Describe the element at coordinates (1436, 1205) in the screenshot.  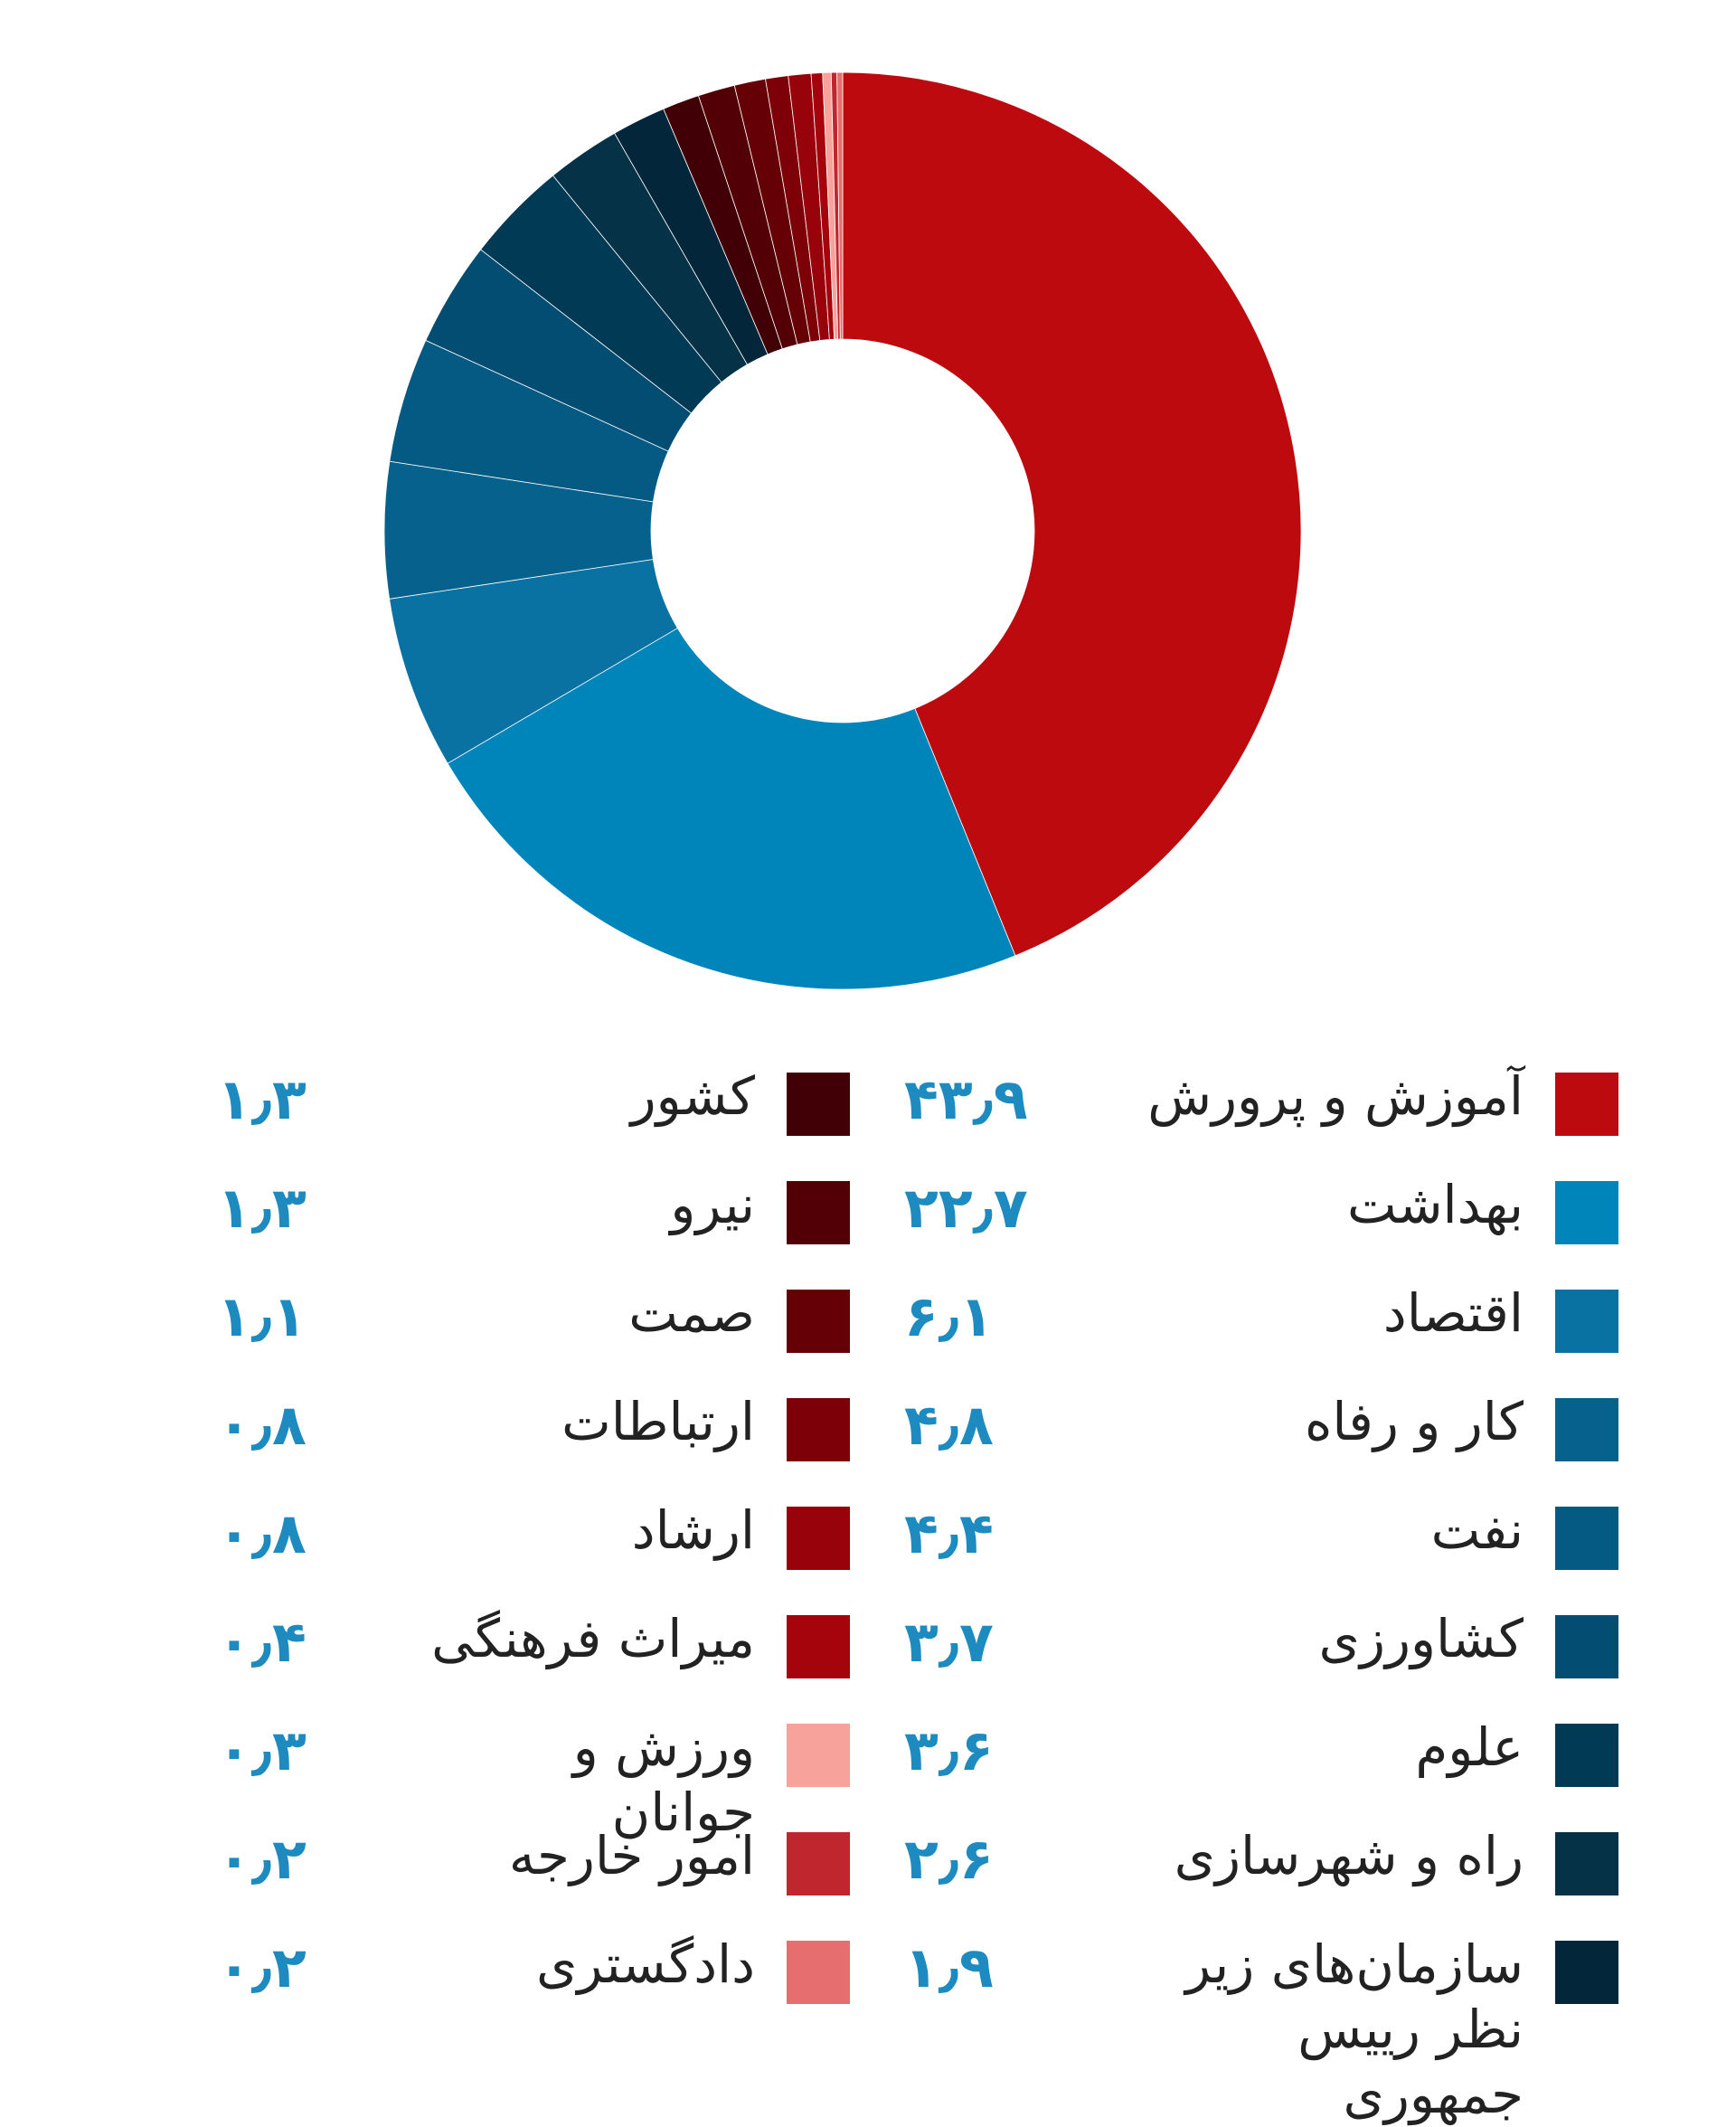
I see `legend-label: بهداشت` at that location.